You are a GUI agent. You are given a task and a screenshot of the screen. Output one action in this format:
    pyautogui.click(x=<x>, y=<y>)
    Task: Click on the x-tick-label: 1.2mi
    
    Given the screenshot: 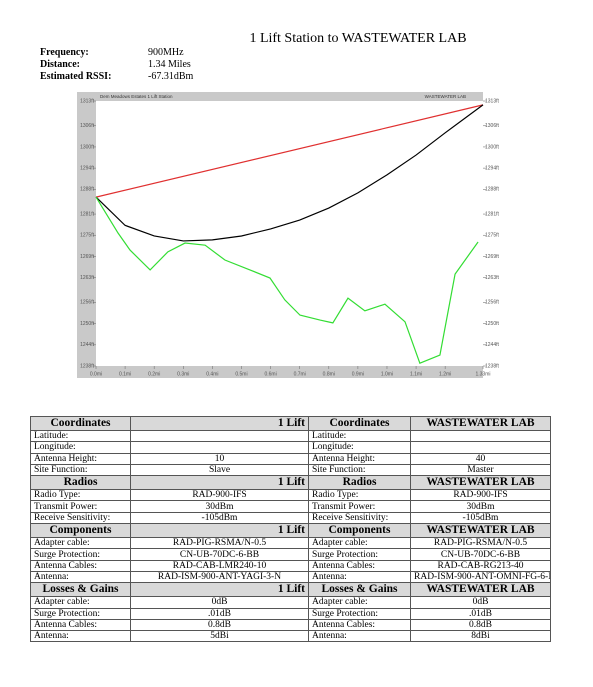 What is the action you would take?
    pyautogui.click(x=445, y=374)
    